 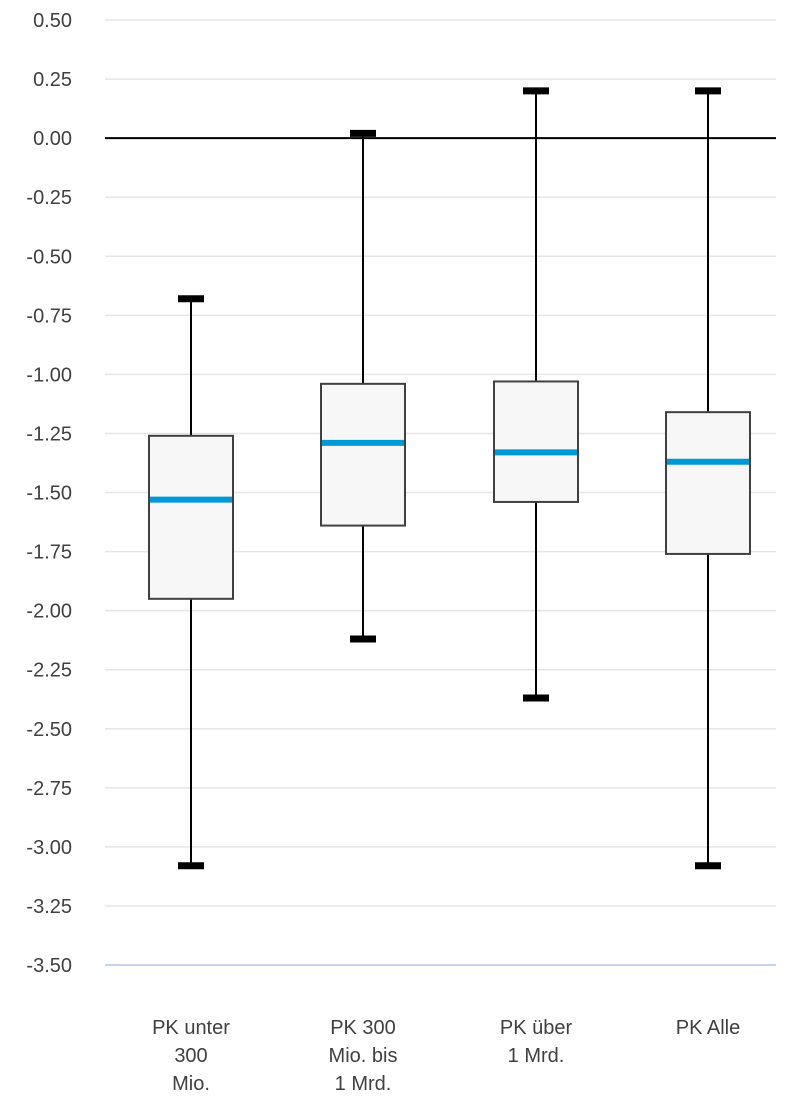 I want to click on y-tick-label: -1.50, so click(x=49, y=494).